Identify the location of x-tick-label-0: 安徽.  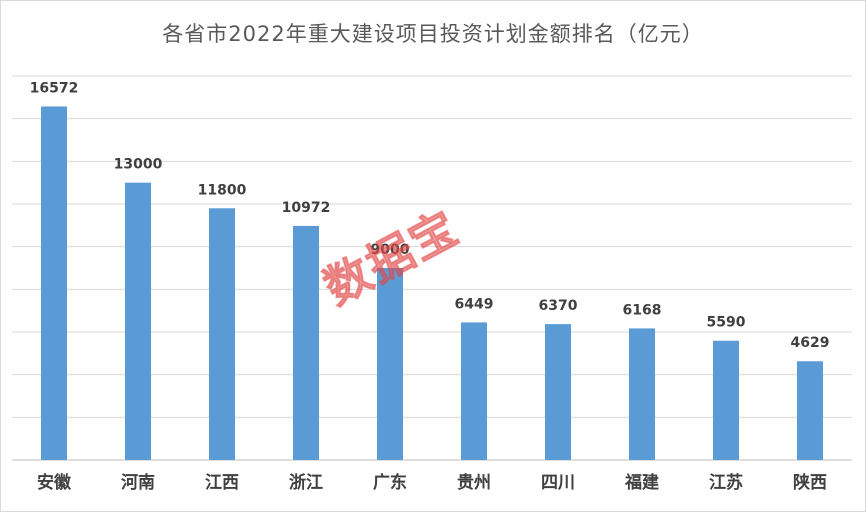
(54, 482).